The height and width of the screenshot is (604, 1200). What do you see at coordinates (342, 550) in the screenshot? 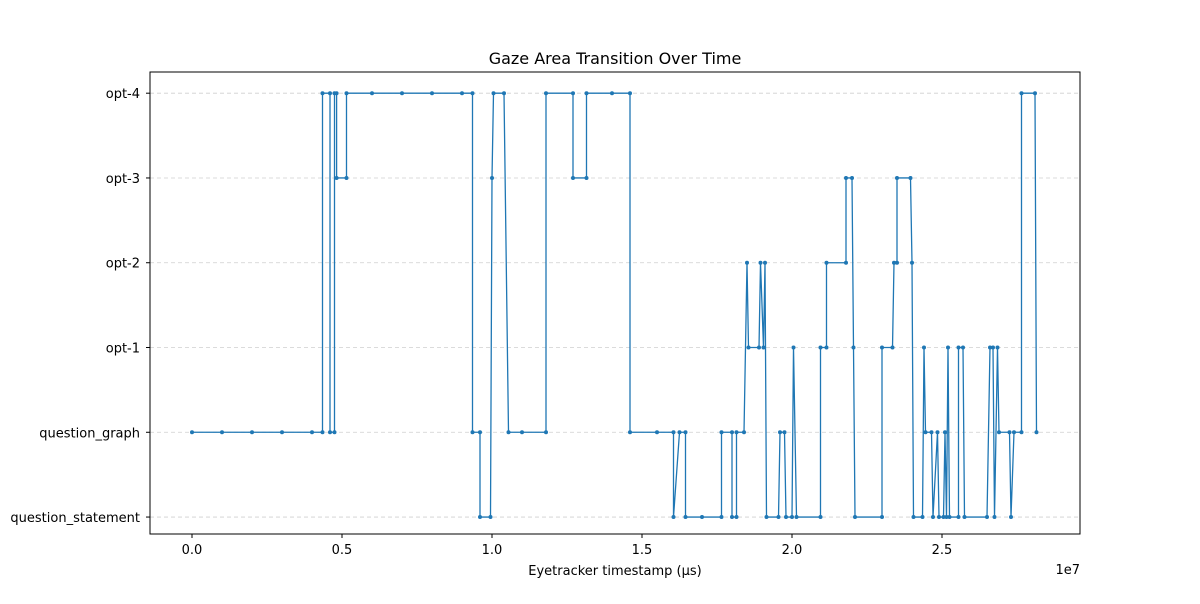
I see `x-tick-label: 0.5` at bounding box center [342, 550].